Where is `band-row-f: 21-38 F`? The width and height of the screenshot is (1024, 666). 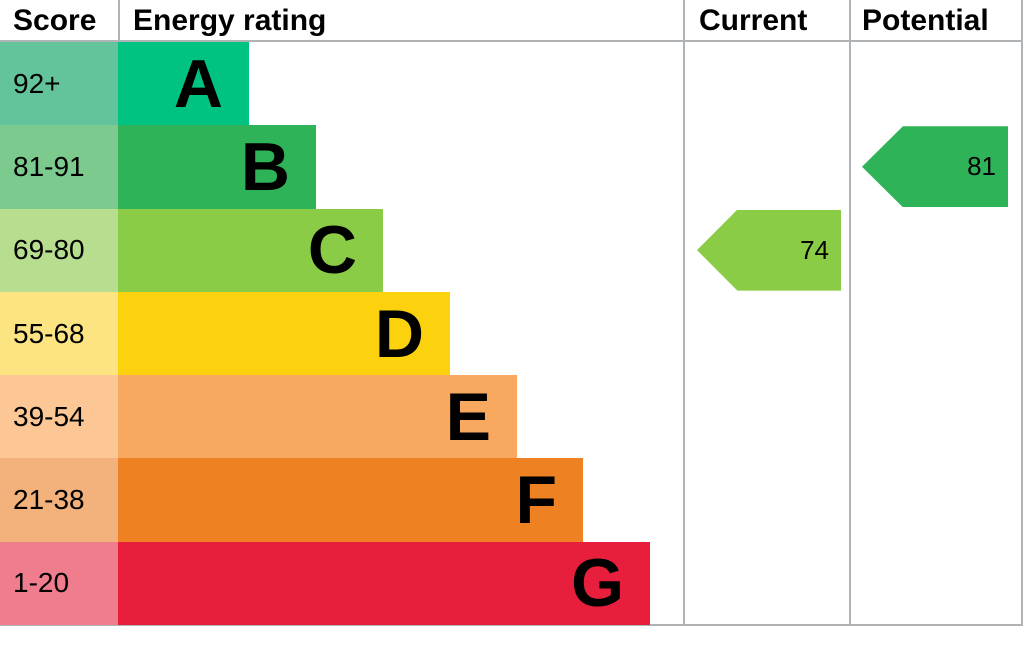
band-row-f: 21-38 F is located at coordinates (325, 500).